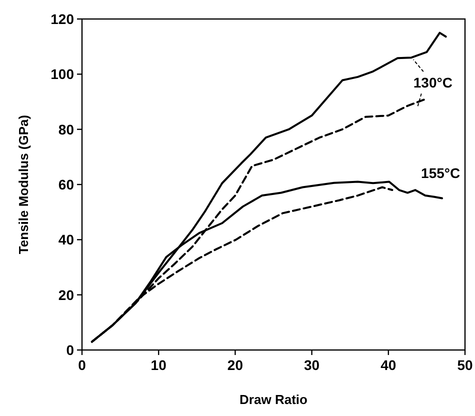  Describe the element at coordinates (23, 184) in the screenshot. I see `y-axis-title: Tensile Modulus (GPa)` at that location.